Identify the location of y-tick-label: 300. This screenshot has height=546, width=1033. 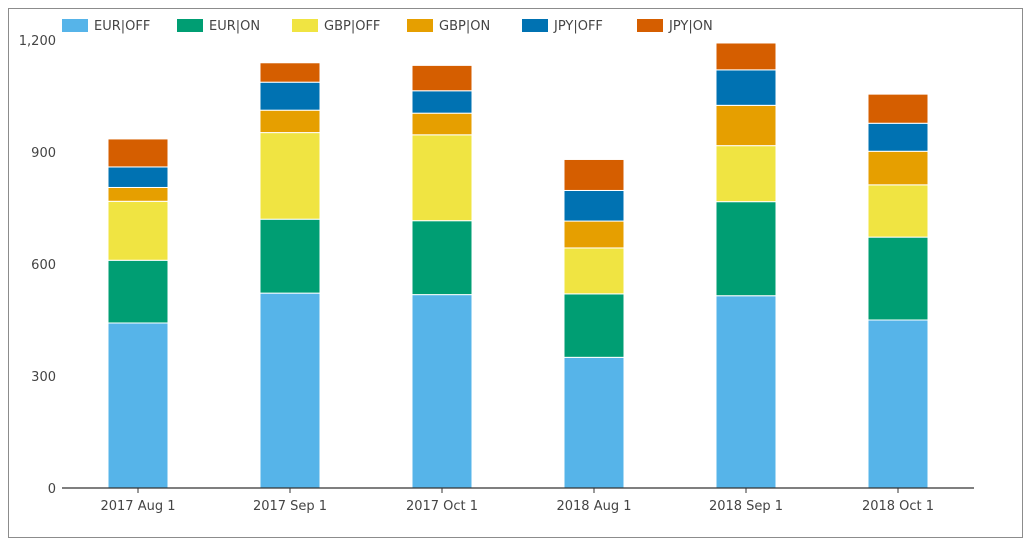
(43, 377).